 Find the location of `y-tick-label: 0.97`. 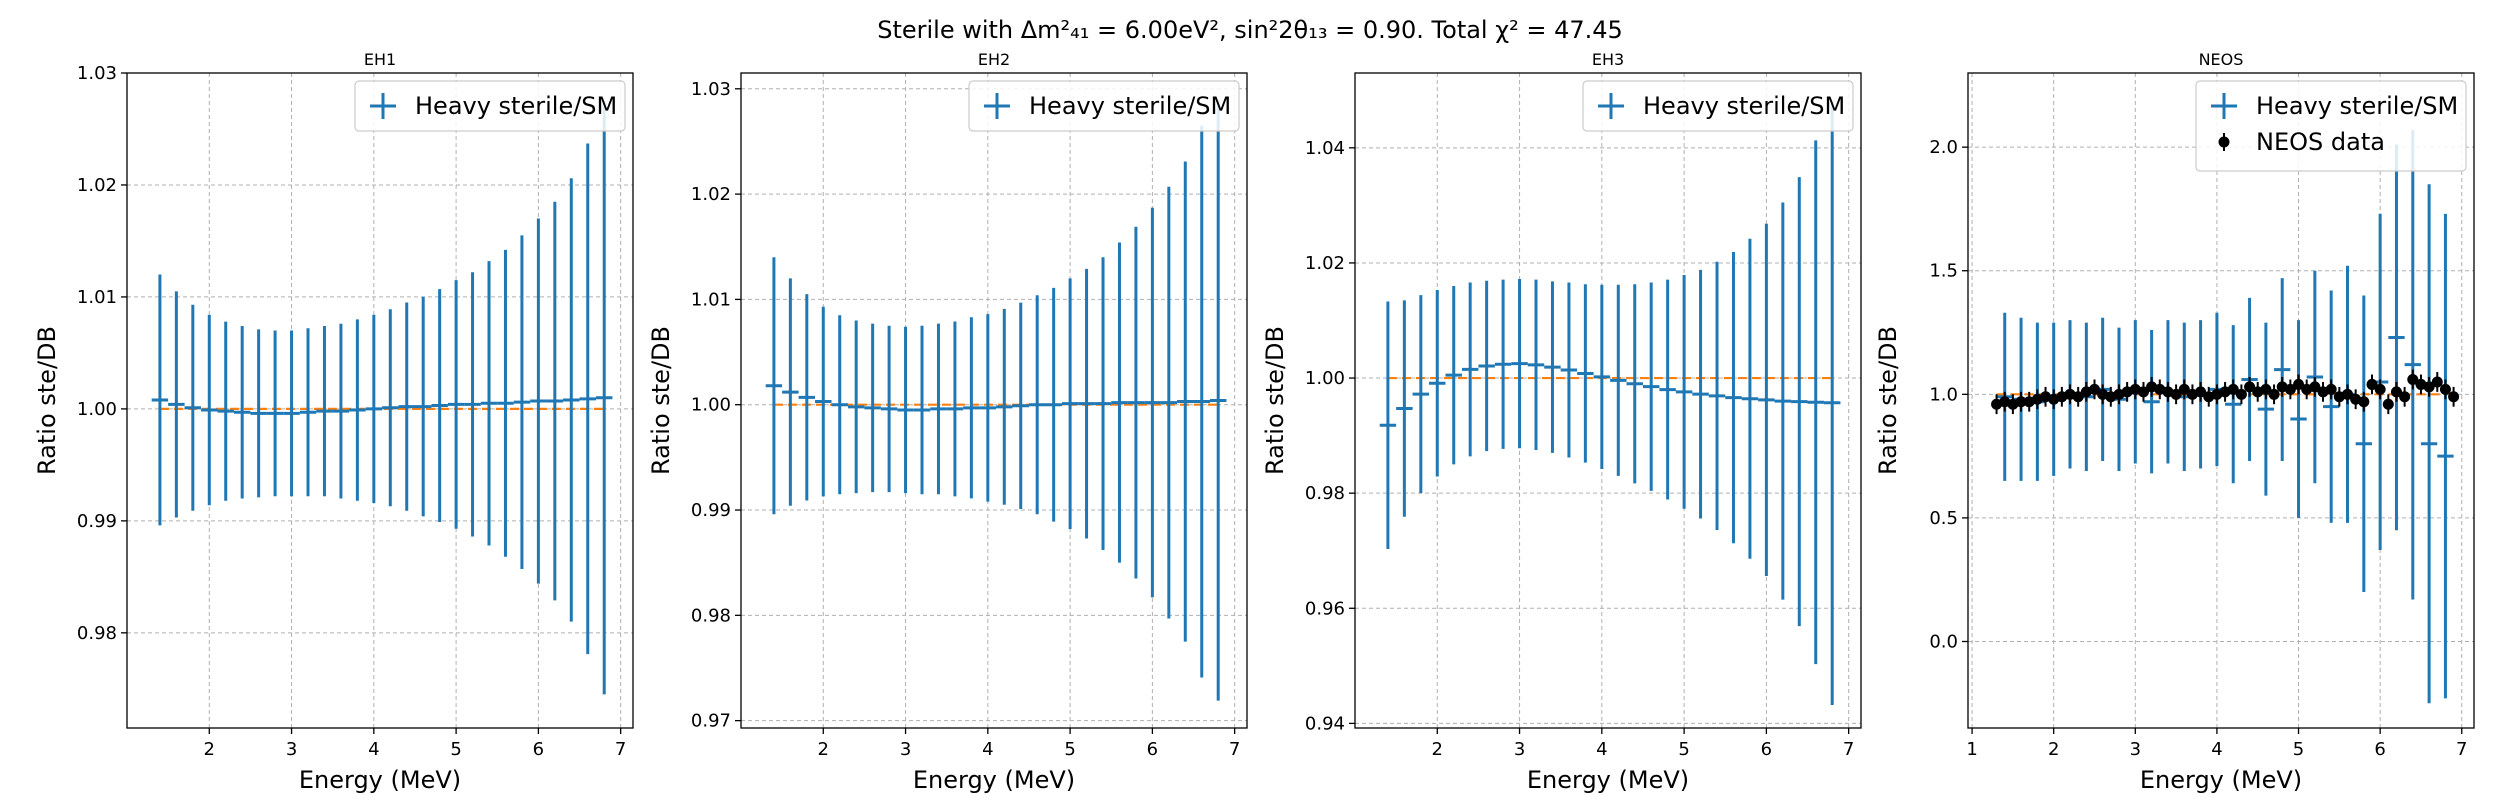

y-tick-label: 0.97 is located at coordinates (711, 721).